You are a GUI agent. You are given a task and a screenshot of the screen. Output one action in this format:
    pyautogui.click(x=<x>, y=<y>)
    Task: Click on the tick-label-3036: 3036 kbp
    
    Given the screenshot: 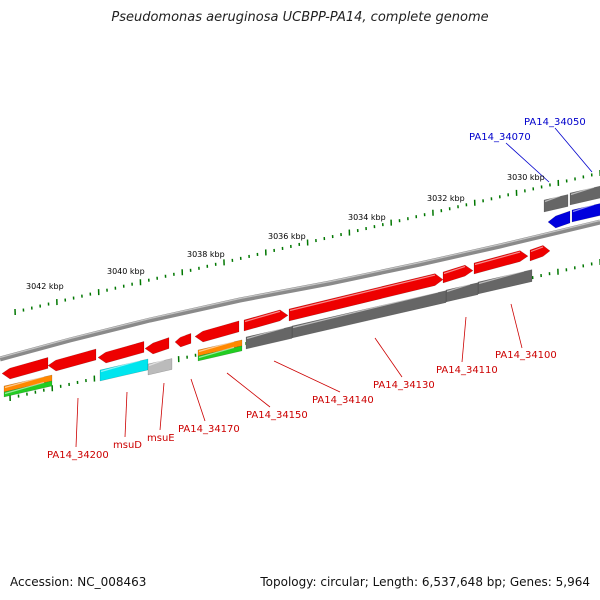 What is the action you would take?
    pyautogui.click(x=287, y=236)
    